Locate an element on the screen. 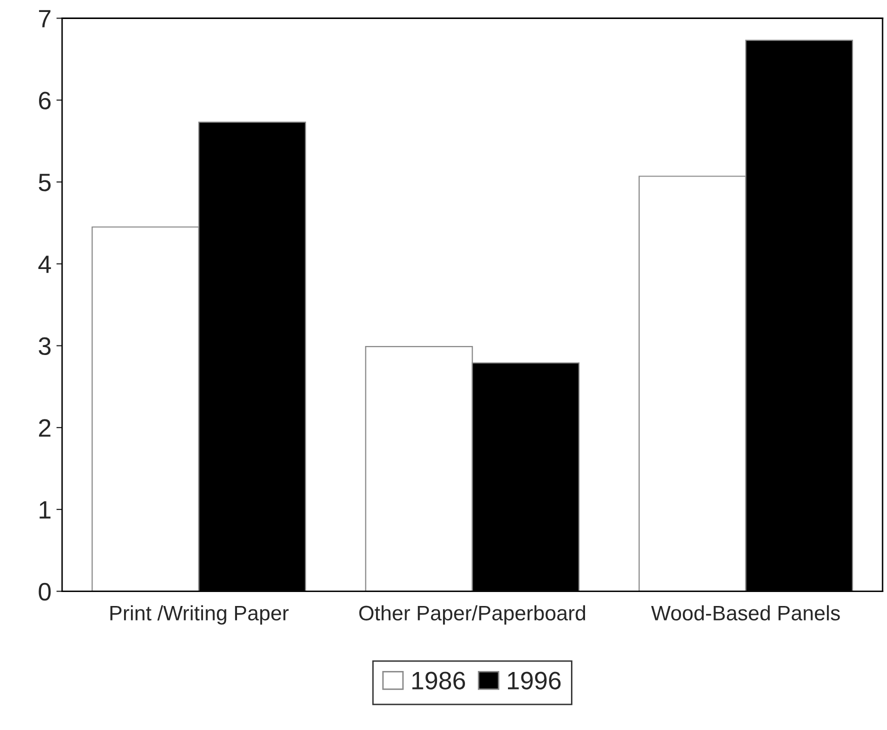 This screenshot has width=887, height=730. y-tick-label: 6 is located at coordinates (45, 101).